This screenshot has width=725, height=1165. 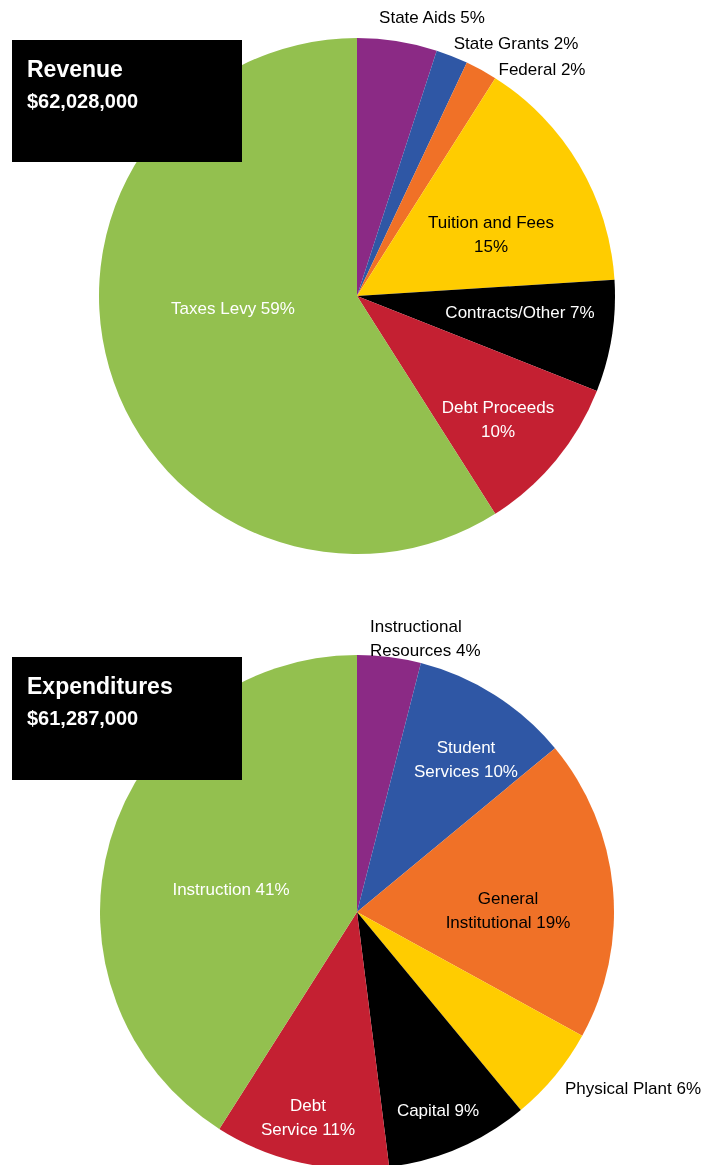 What do you see at coordinates (425, 638) in the screenshot?
I see `slice-label: Instructional Resources 4%` at bounding box center [425, 638].